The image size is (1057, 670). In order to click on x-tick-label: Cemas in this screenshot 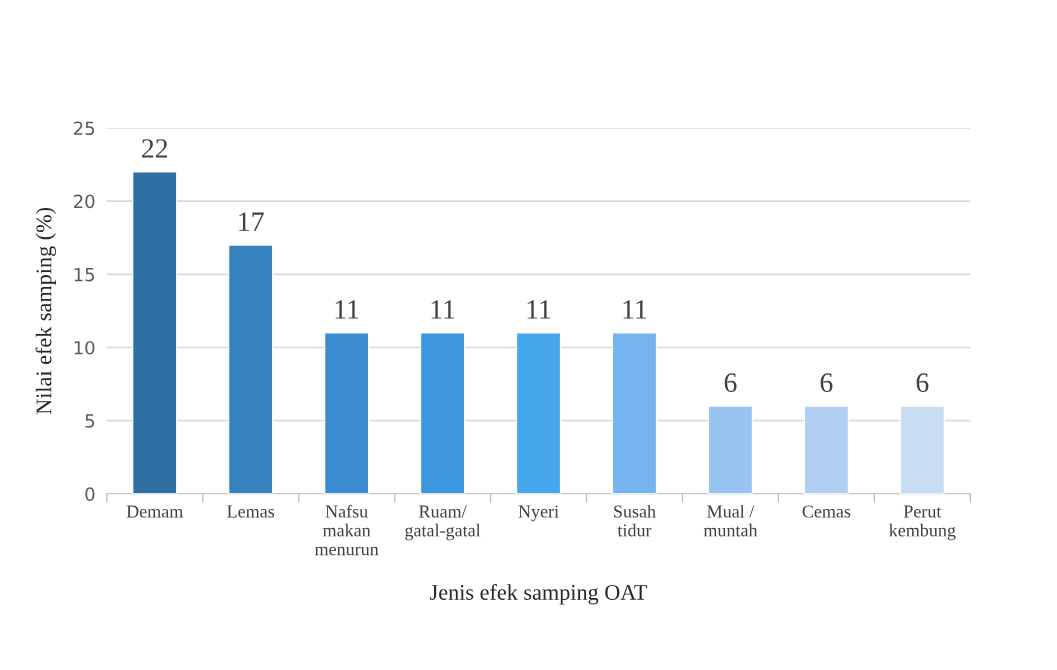, I will do `click(826, 511)`.